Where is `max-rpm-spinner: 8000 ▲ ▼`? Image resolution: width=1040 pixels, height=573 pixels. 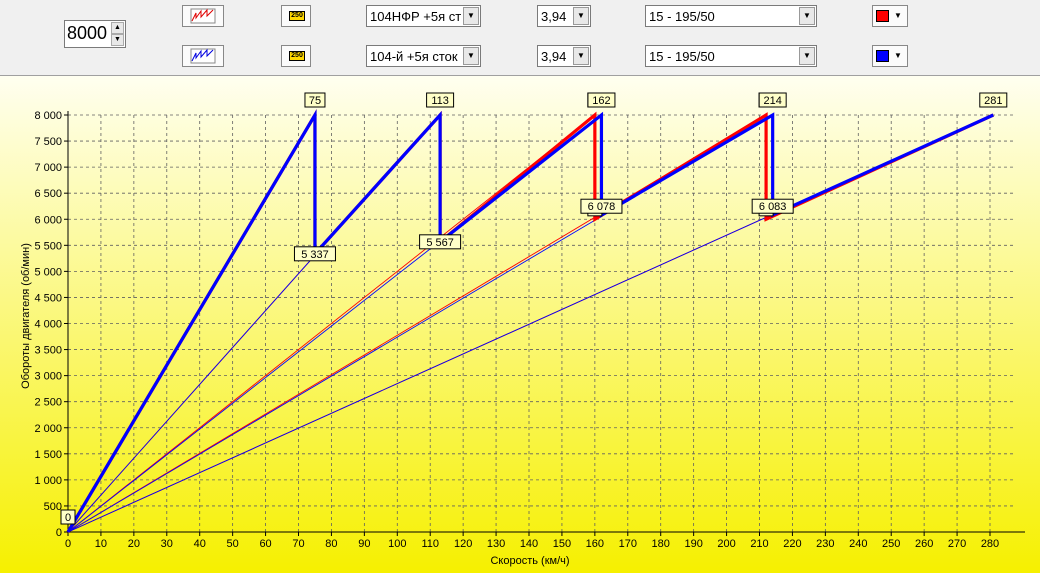 max-rpm-spinner: 8000 ▲ ▼ is located at coordinates (95, 34).